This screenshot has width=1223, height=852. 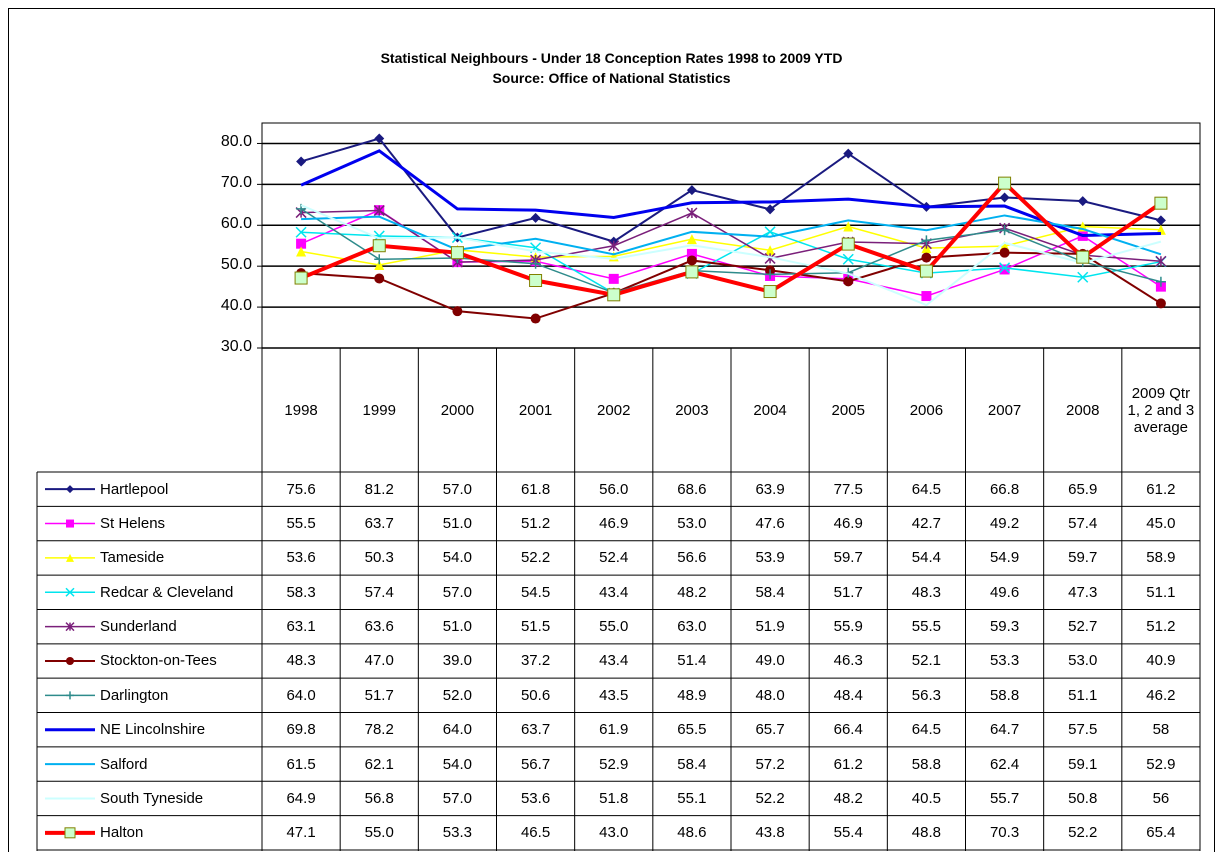 I want to click on table-cell: 57.2, so click(x=770, y=764).